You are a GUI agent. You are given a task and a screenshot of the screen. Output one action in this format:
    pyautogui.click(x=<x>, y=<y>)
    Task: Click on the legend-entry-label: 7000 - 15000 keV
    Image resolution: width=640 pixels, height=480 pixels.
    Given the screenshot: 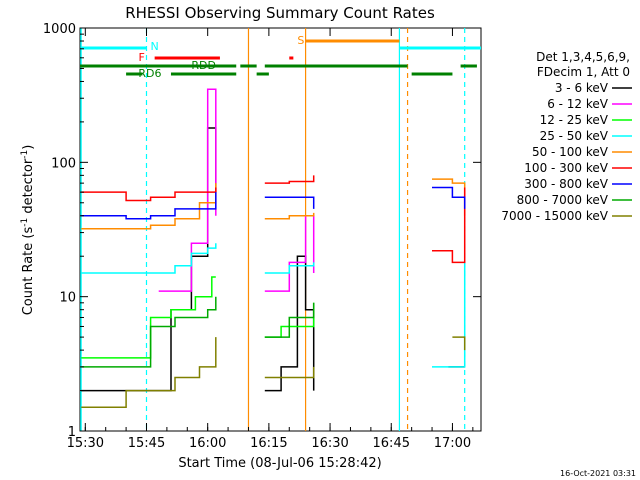 What is the action you would take?
    pyautogui.click(x=554, y=216)
    